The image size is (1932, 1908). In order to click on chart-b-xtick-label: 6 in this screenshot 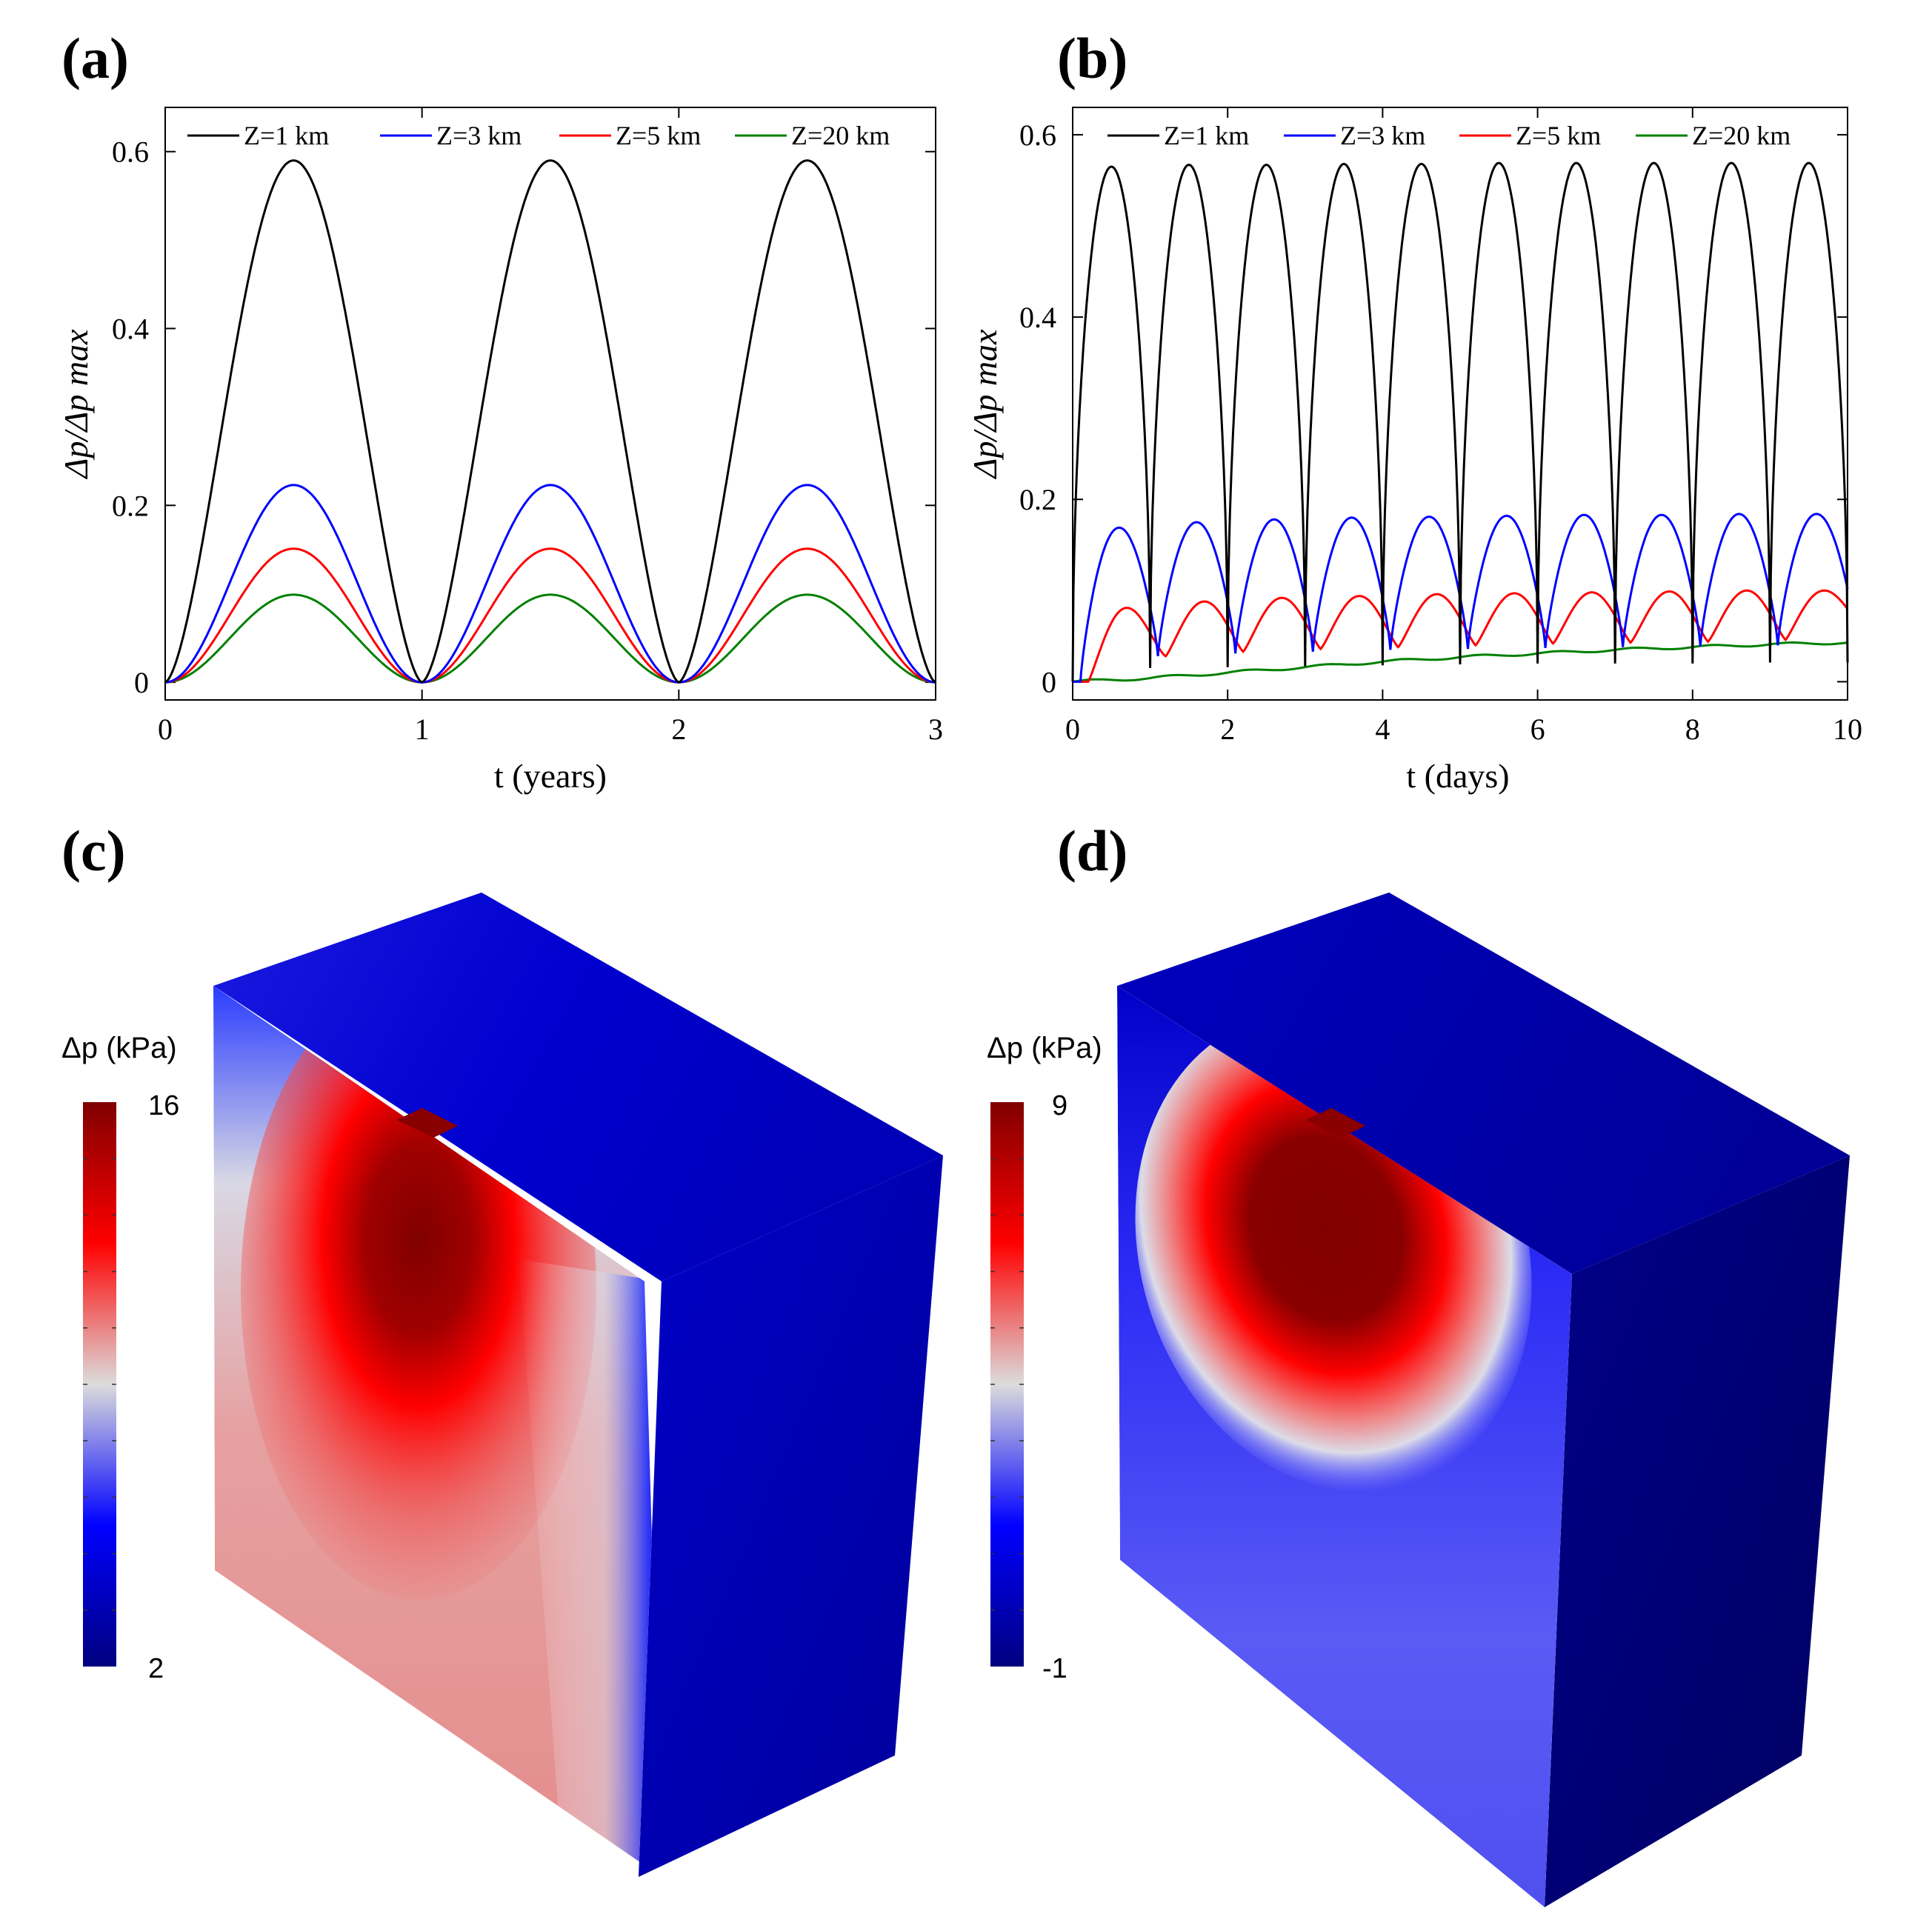, I will do `click(1537, 729)`.